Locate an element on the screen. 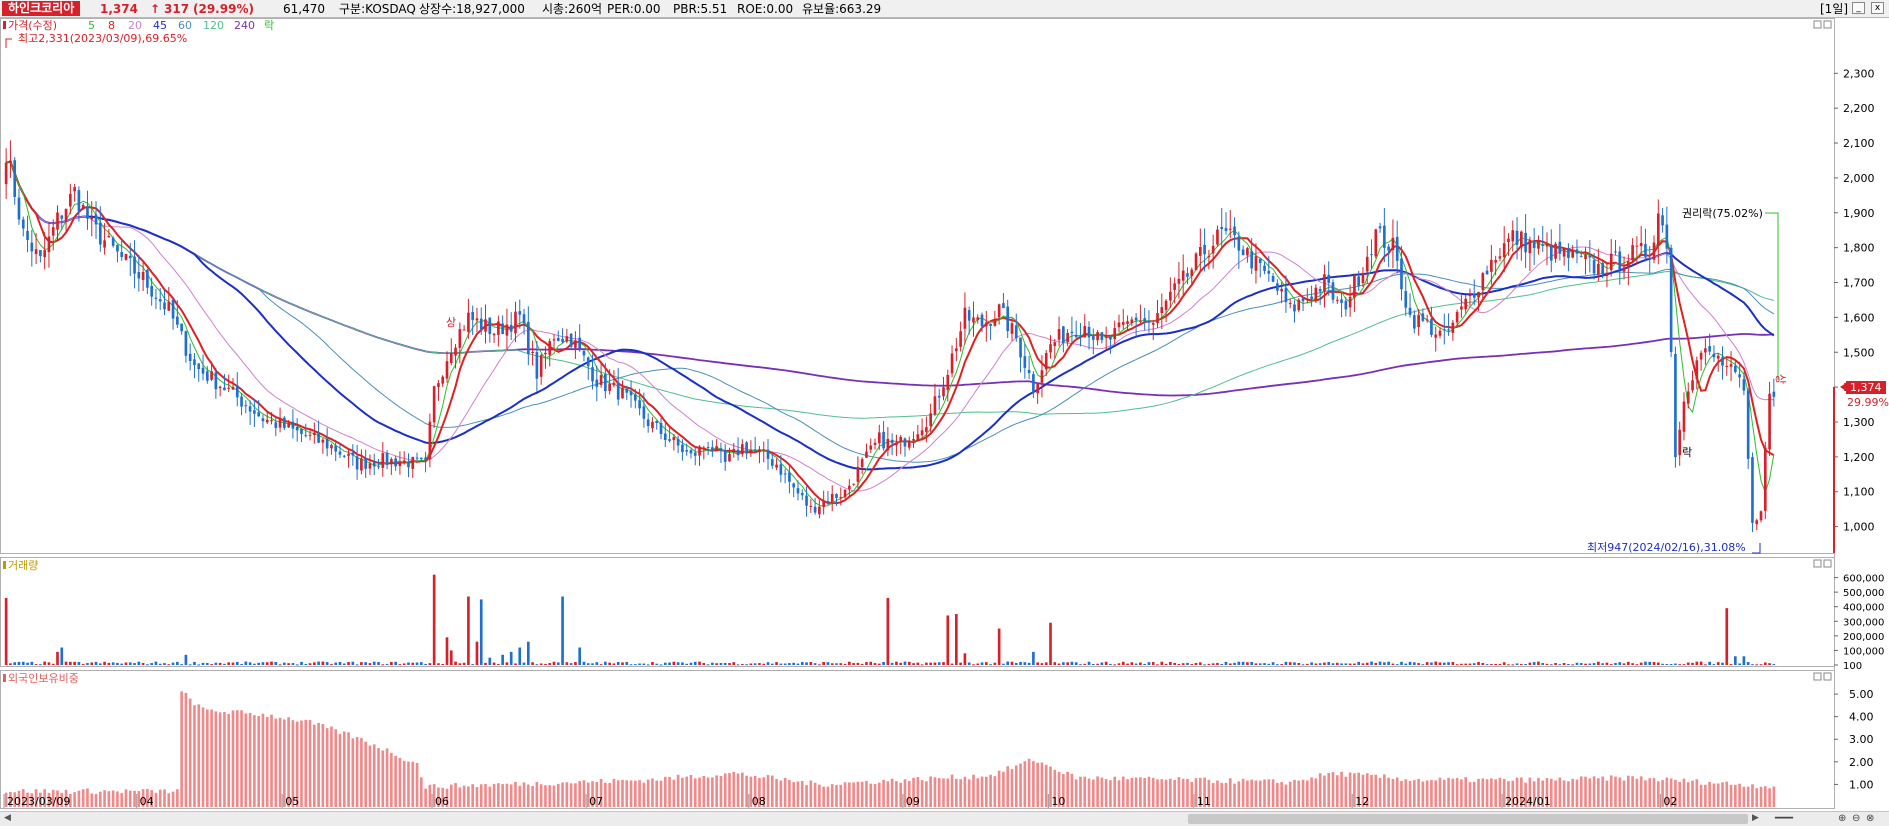 The image size is (1889, 826). zoom-reset-icon: ⊗ is located at coordinates (1870, 818).